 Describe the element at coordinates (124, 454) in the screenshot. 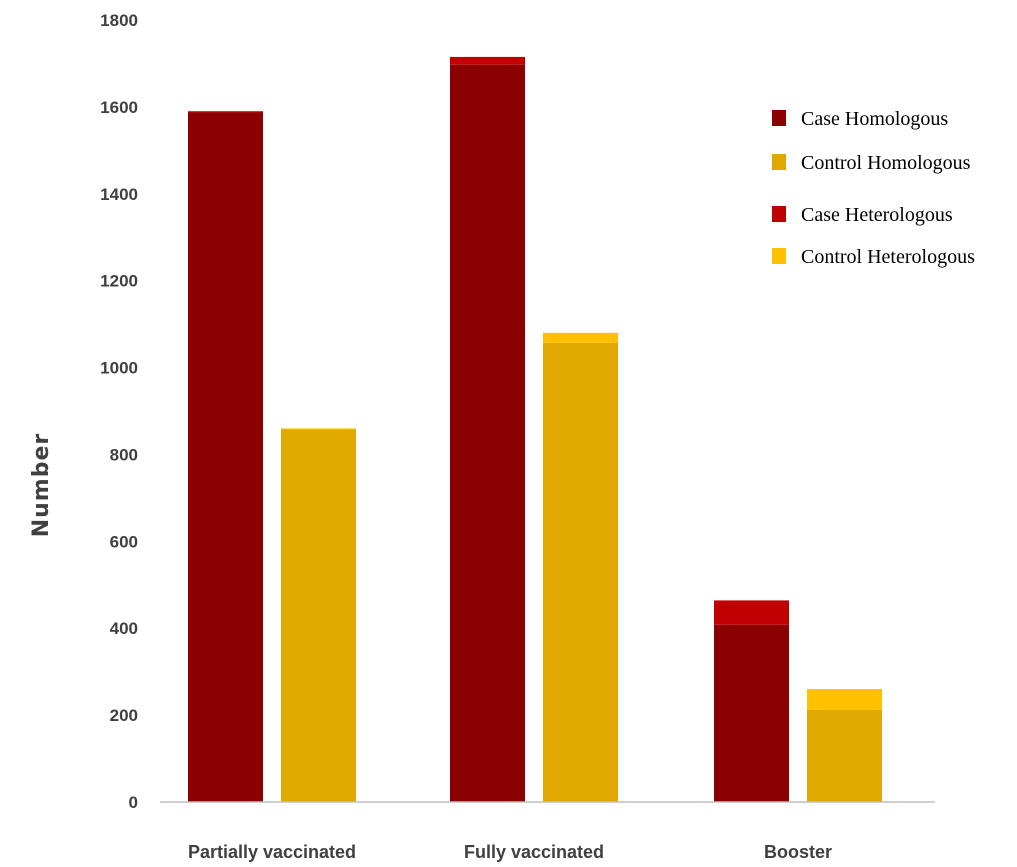

I see `y-tick-label: 800` at that location.